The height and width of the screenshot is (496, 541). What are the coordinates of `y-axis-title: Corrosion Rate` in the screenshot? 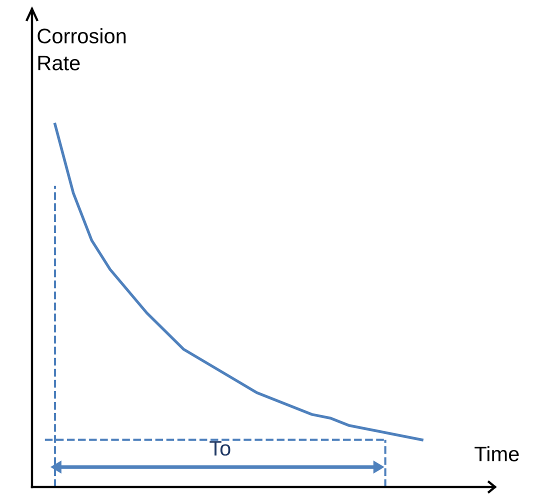 It's located at (82, 49).